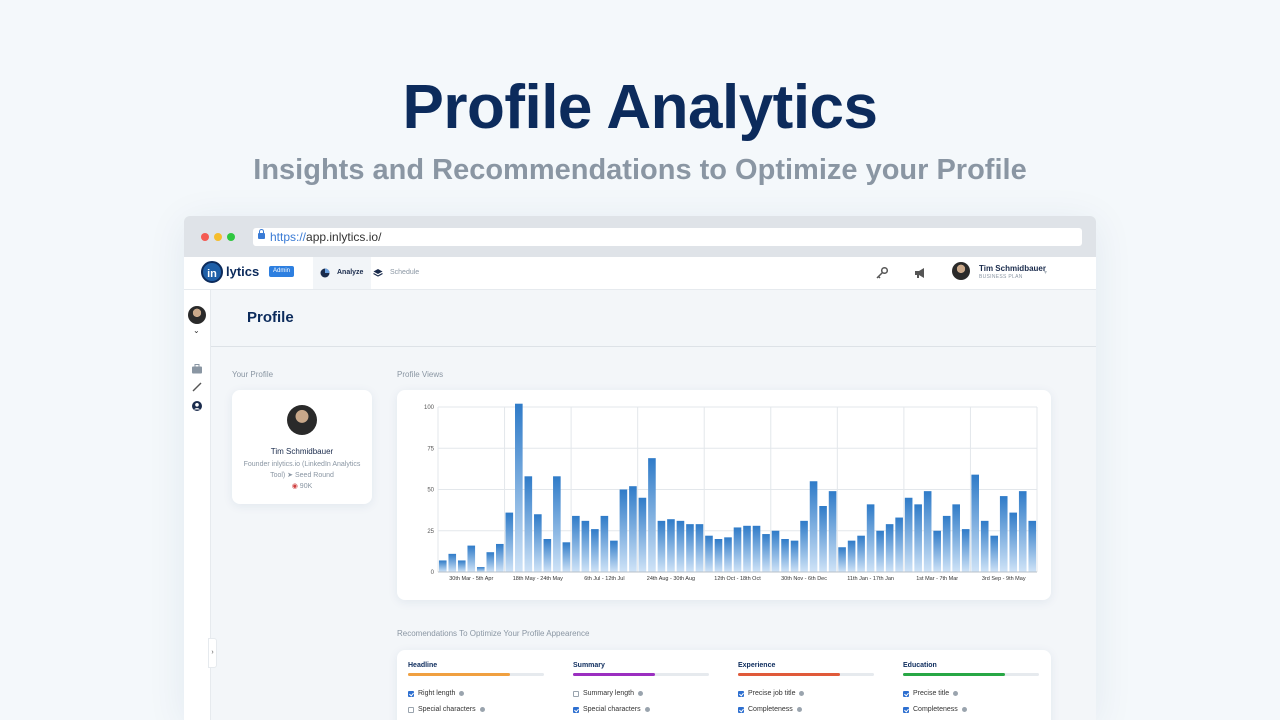 This screenshot has height=720, width=1280. I want to click on chevron-down-icon: ▾, so click(1046, 273).